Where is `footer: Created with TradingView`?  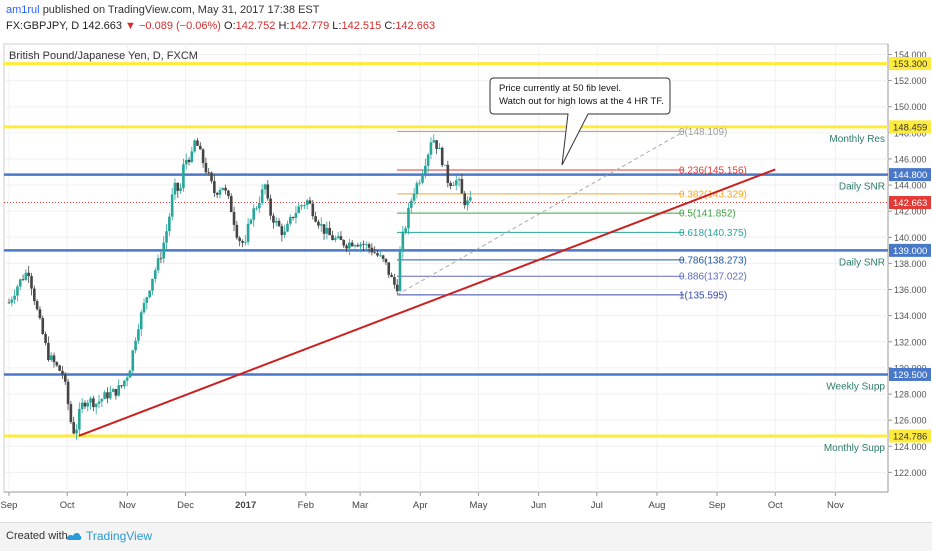 footer: Created with TradingView is located at coordinates (466, 536).